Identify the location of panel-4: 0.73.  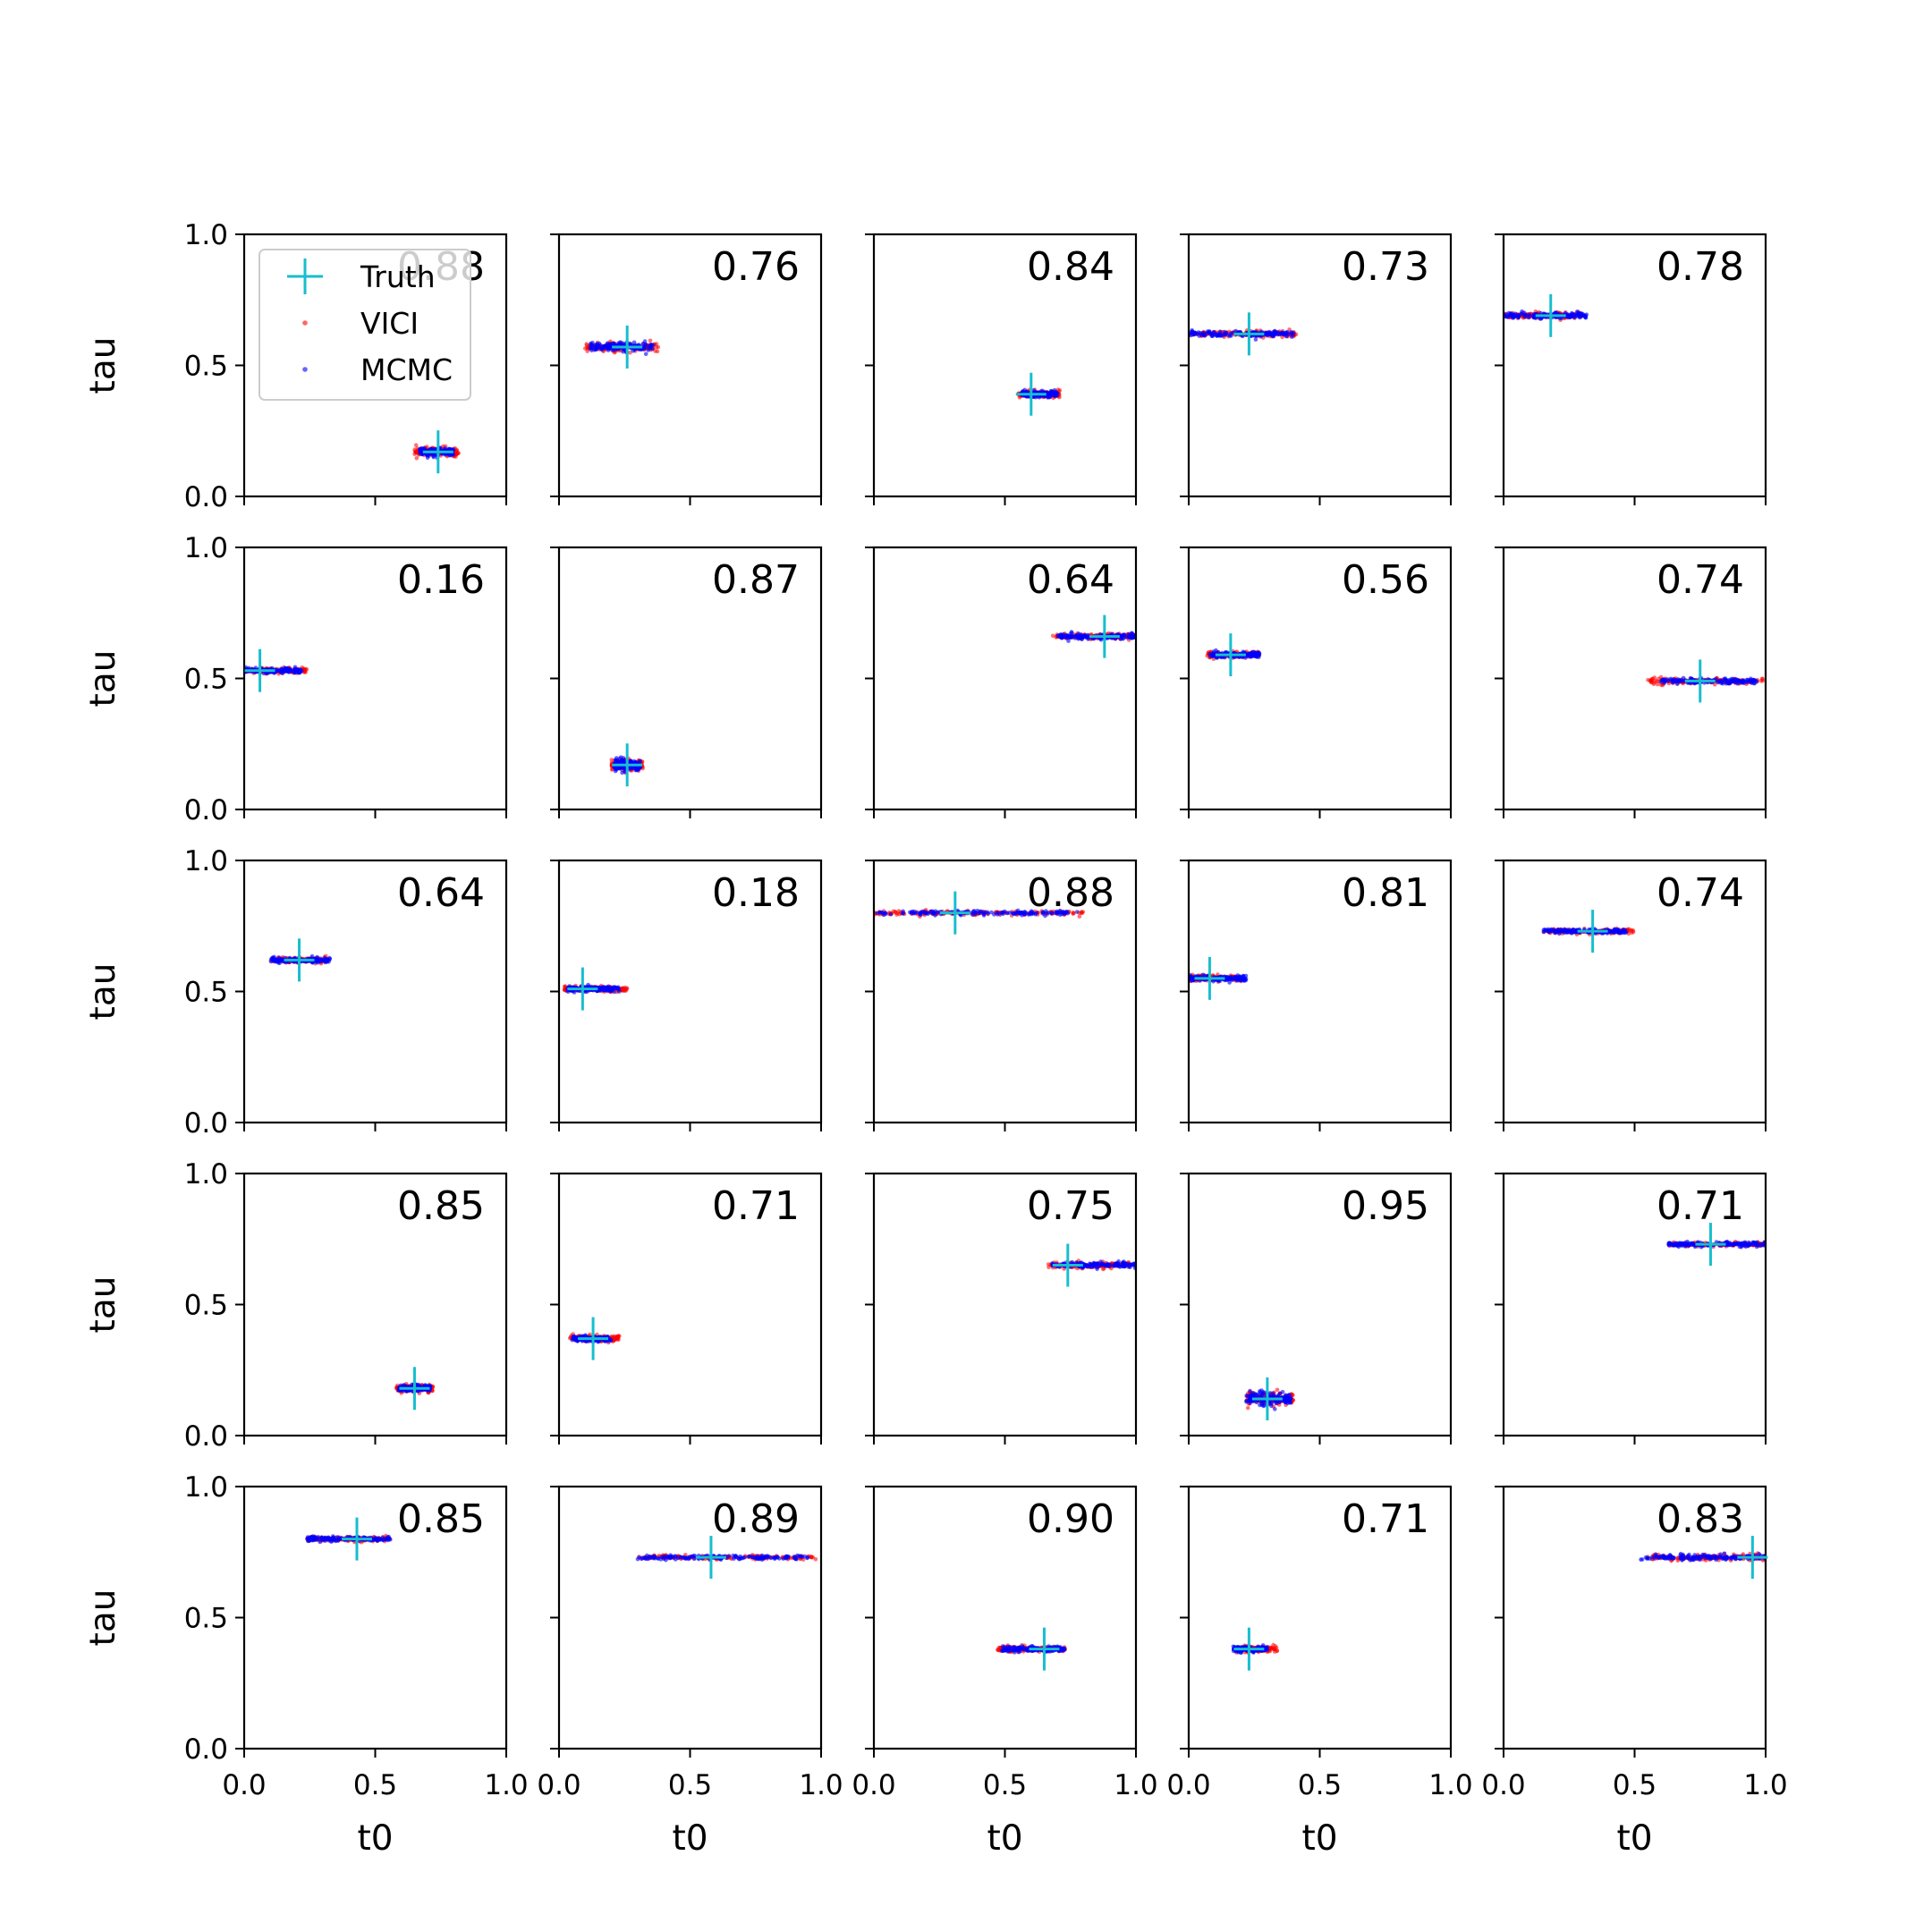
(1316, 369).